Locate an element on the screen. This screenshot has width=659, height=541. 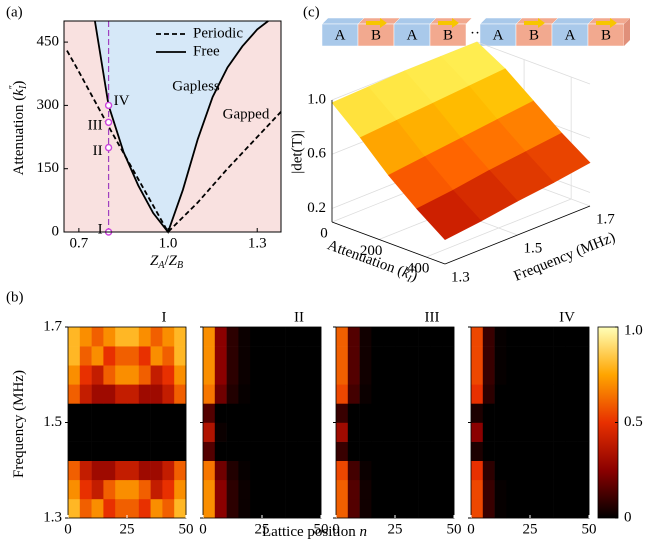
x-tick-label: 400 is located at coordinates (418, 268).